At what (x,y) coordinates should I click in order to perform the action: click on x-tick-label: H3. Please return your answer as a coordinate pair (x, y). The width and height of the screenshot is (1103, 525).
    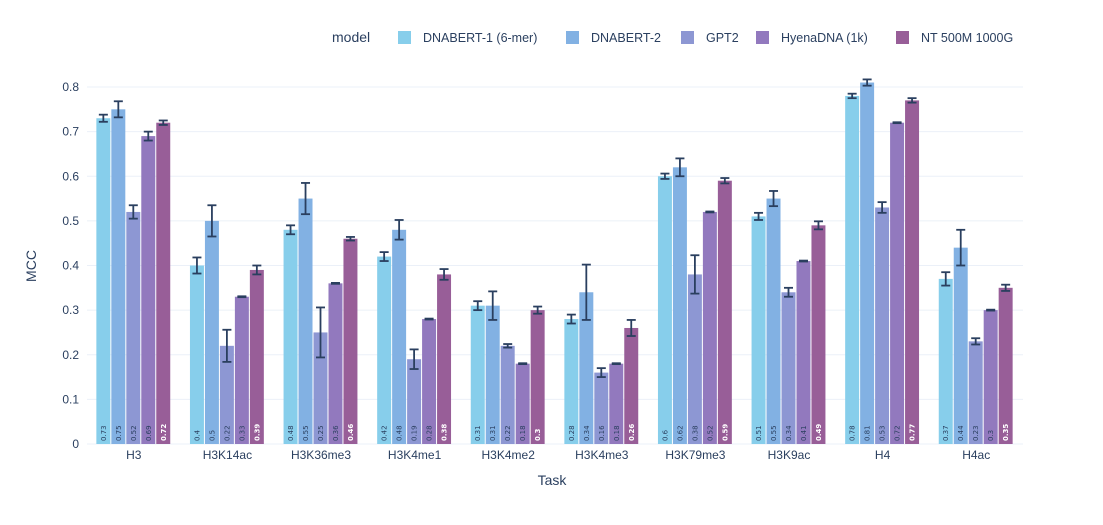
    Looking at the image, I should click on (134, 455).